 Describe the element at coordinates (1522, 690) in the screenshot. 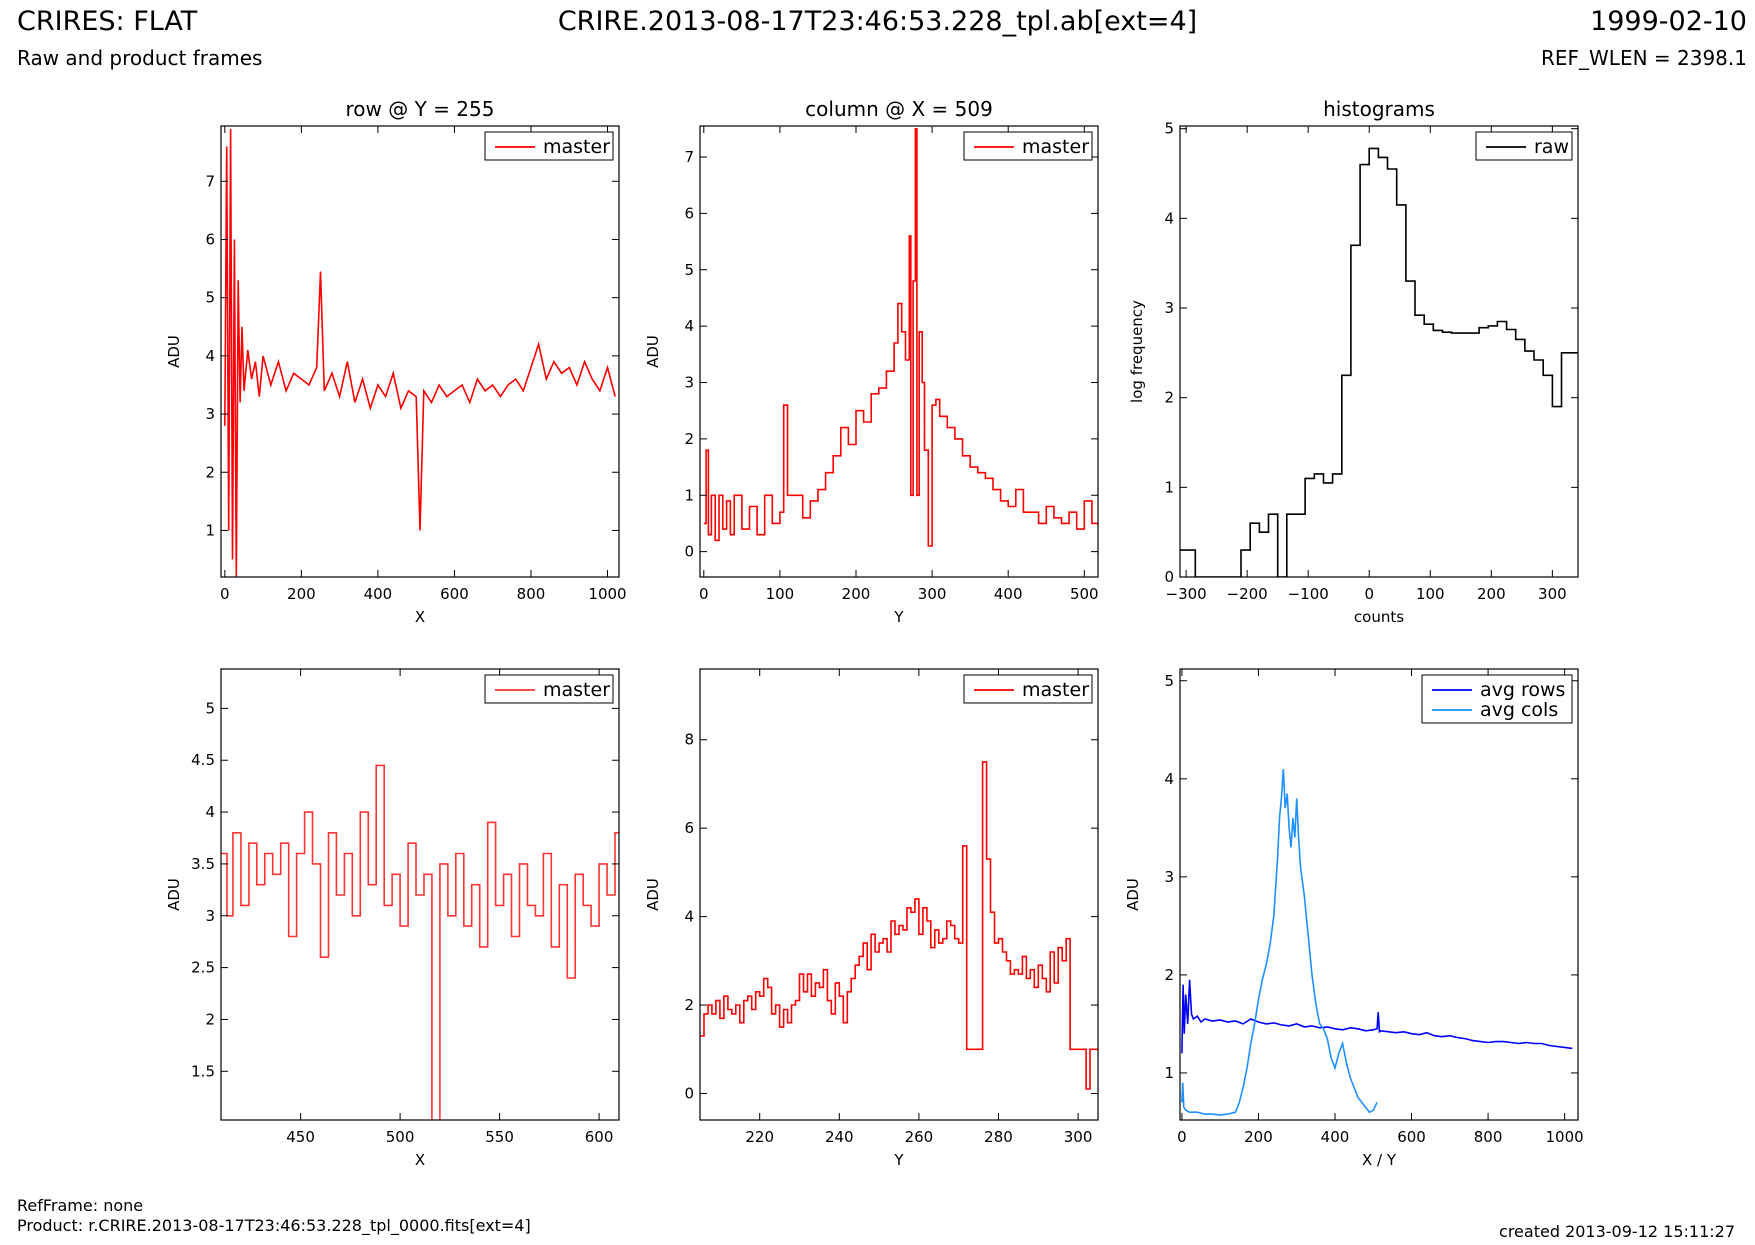

I see `legend-label: avg rows` at that location.